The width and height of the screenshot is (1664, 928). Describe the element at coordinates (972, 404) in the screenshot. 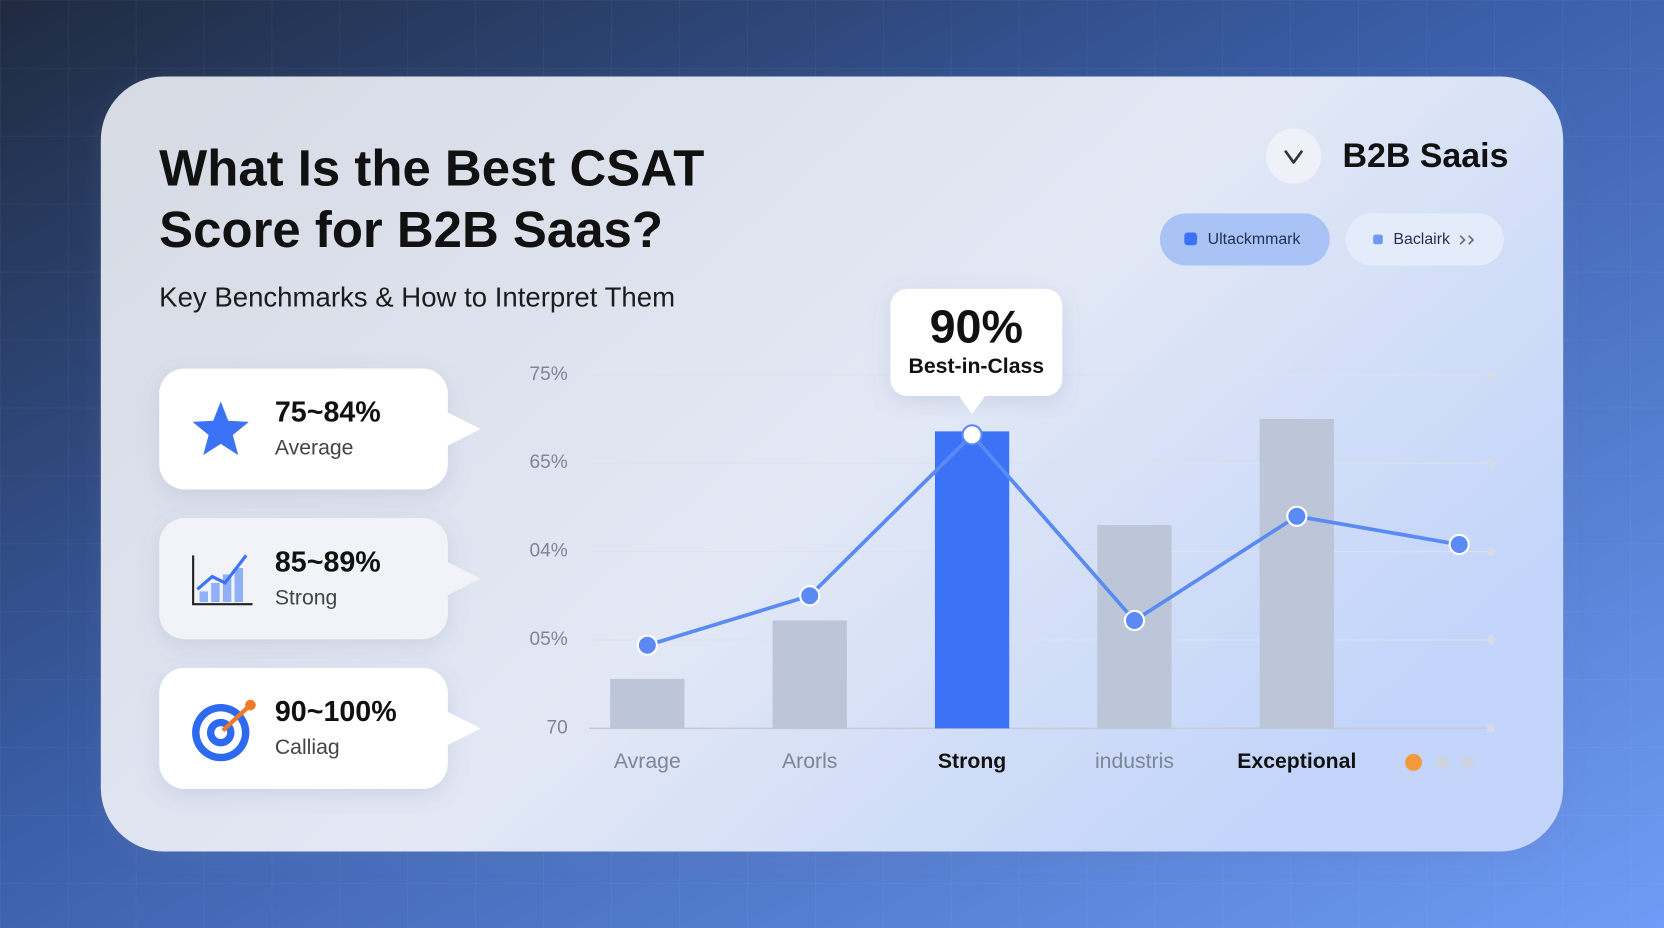

I see `callout-tail` at that location.